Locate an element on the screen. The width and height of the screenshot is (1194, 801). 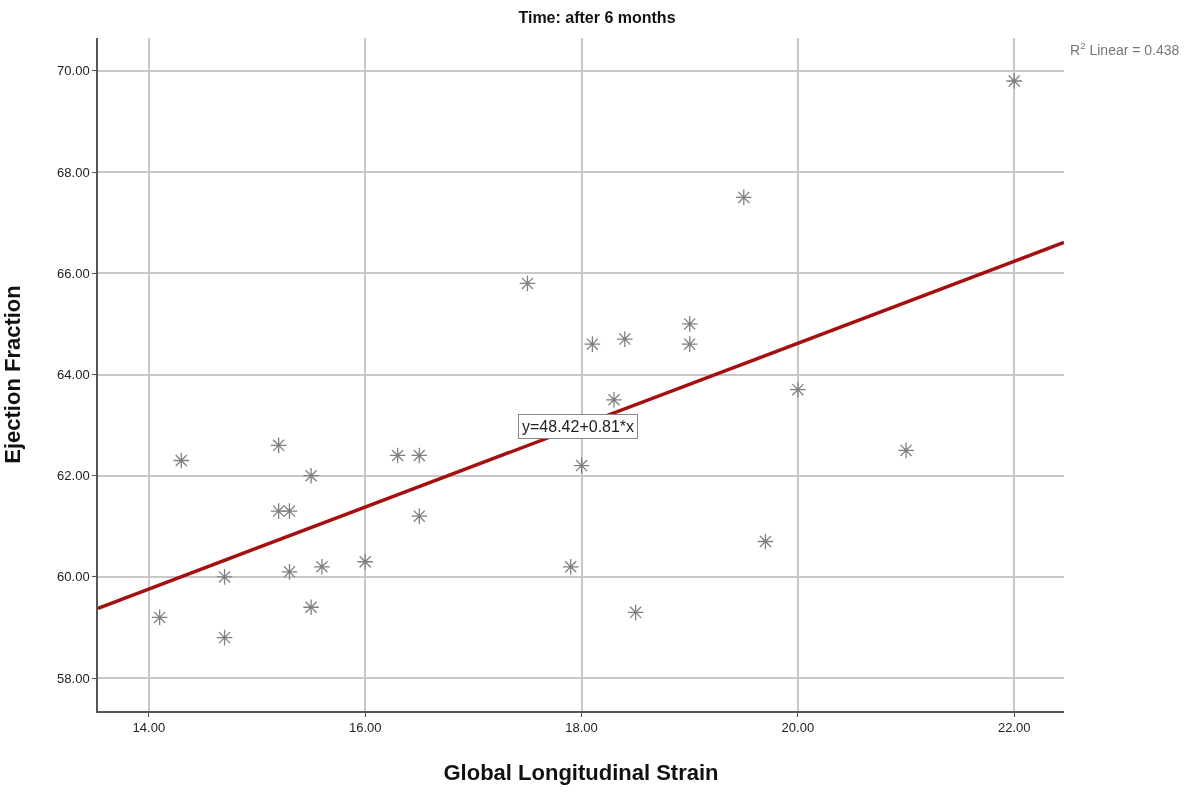
y-tick-label: 60.00 is located at coordinates (73, 577).